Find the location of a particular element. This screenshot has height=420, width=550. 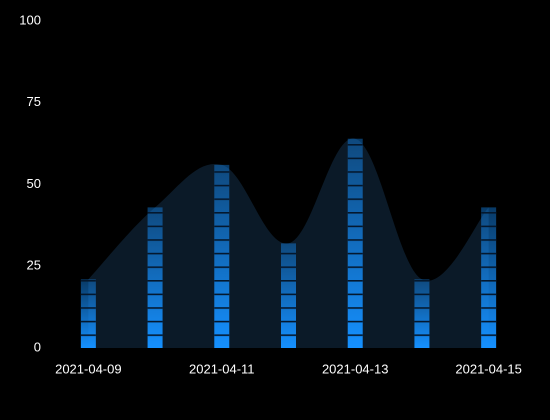

y-tick-label: 50 is located at coordinates (34, 183).